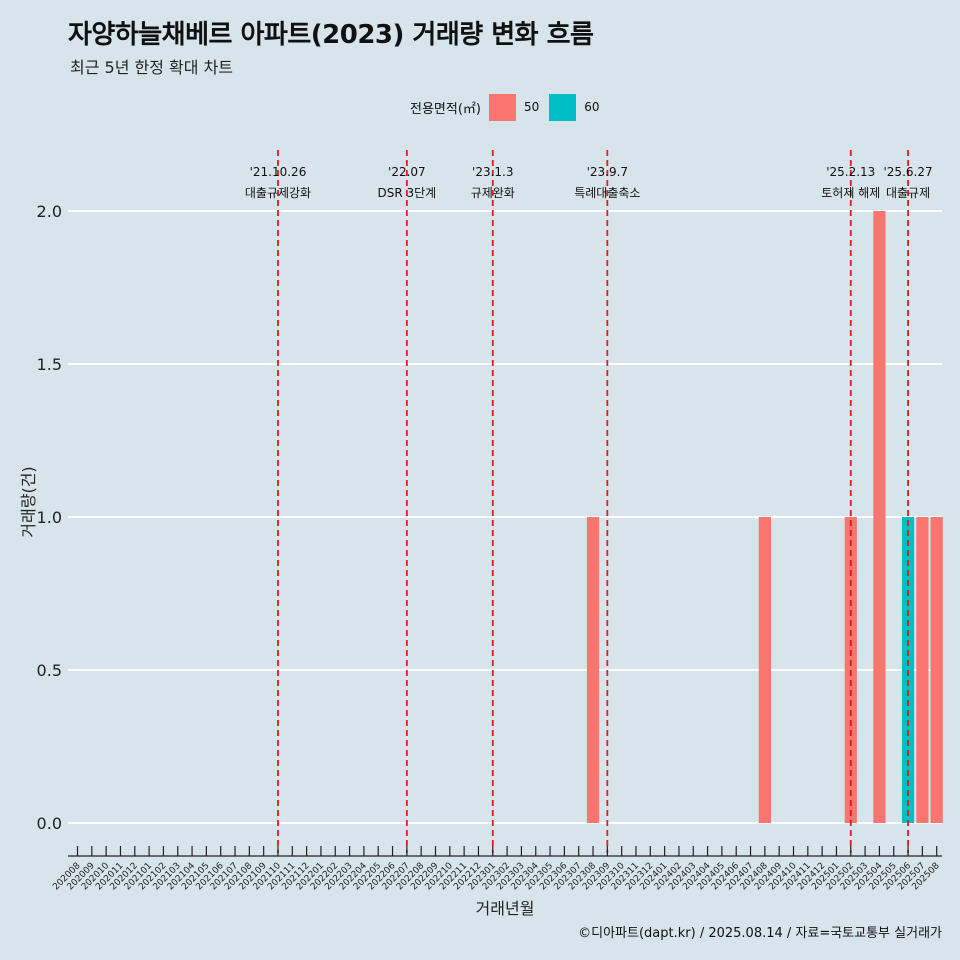 The image size is (960, 960). What do you see at coordinates (49, 364) in the screenshot?
I see `y-tick-label: 1.5` at bounding box center [49, 364].